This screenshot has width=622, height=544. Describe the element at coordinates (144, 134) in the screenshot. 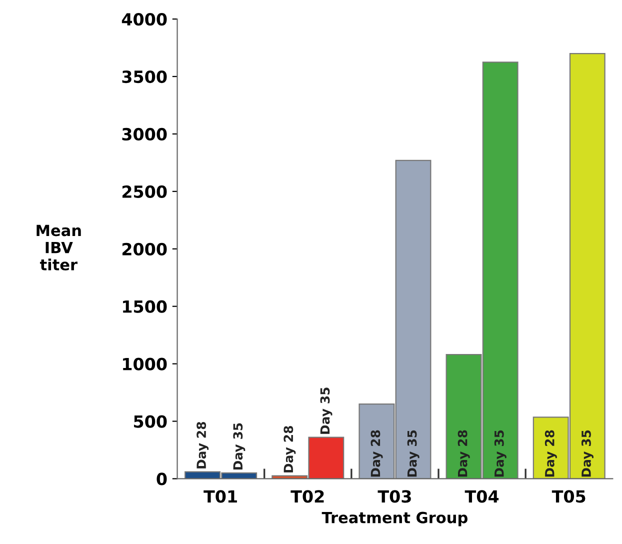

I see `y-tick-label: 3000` at that location.